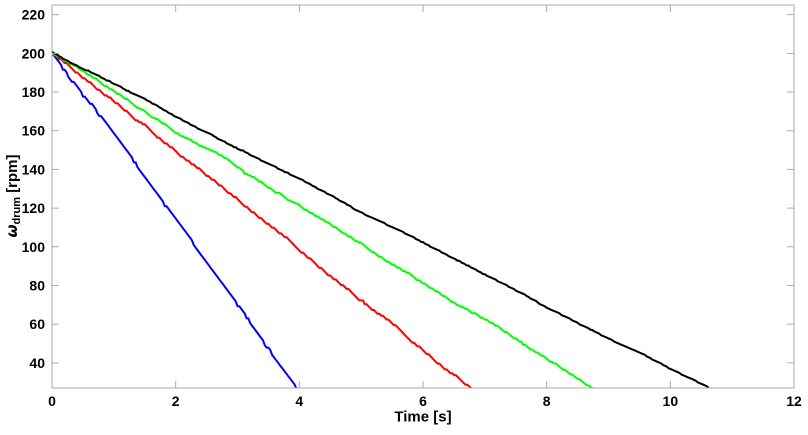 This screenshot has height=435, width=808. Describe the element at coordinates (34, 131) in the screenshot. I see `y-tick-label: 160` at that location.